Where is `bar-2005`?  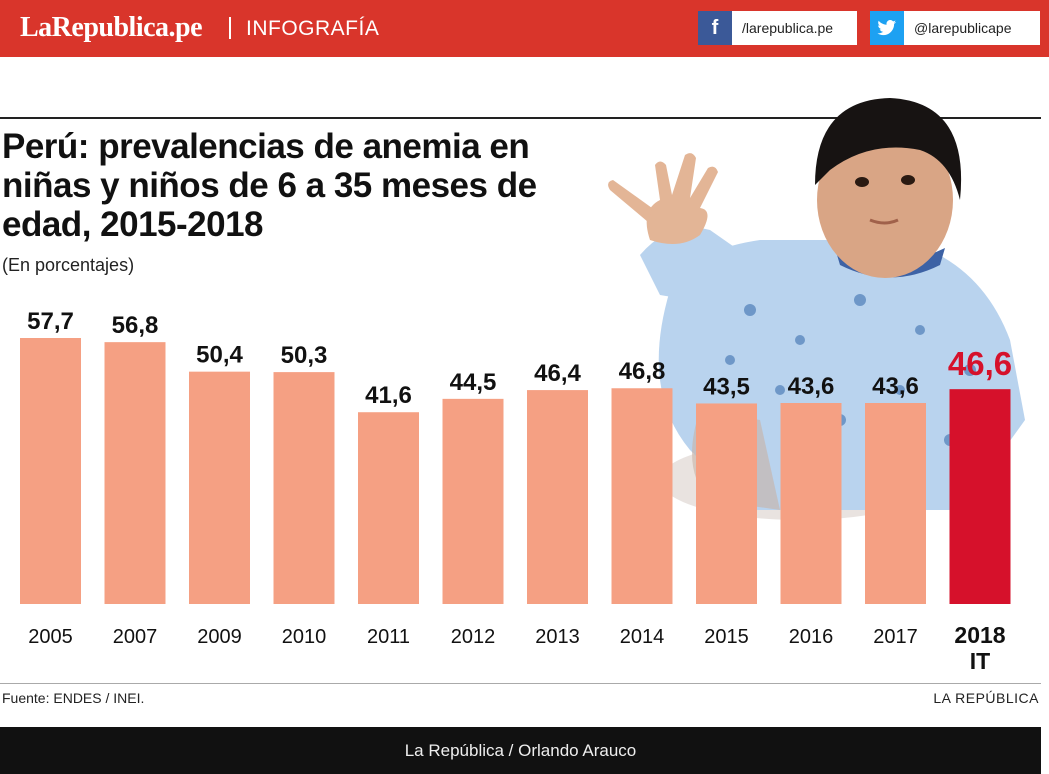 bar-2005 is located at coordinates (50, 471).